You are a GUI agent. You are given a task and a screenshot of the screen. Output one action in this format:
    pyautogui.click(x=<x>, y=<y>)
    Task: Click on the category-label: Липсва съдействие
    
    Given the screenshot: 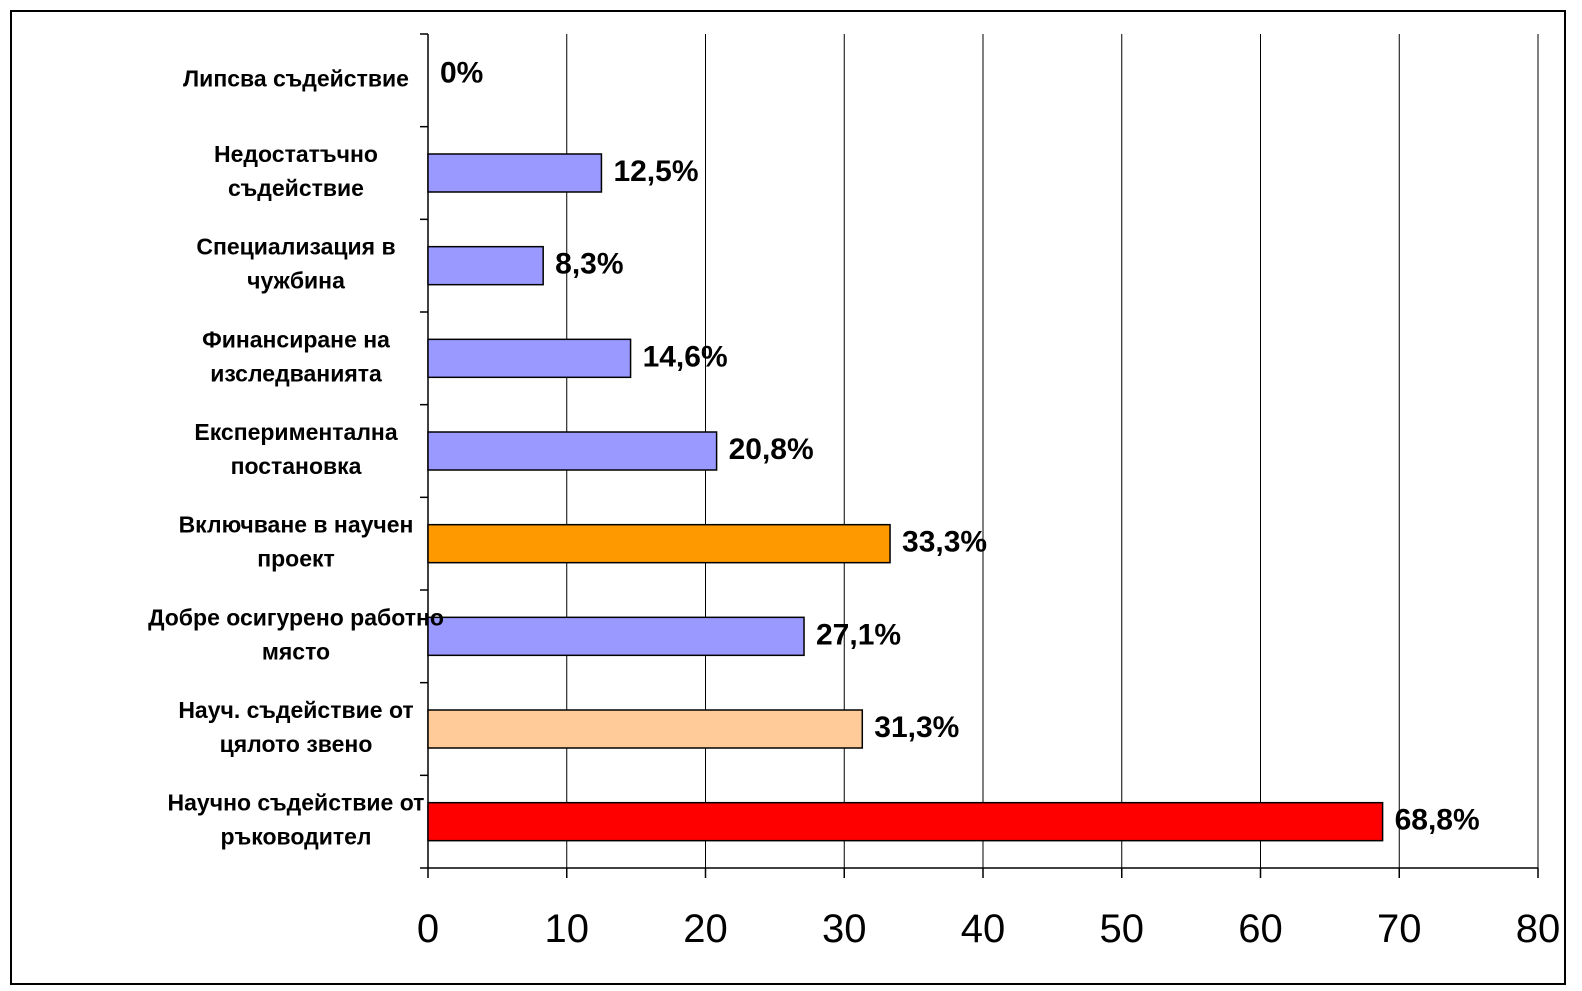 What is the action you would take?
    pyautogui.click(x=296, y=78)
    